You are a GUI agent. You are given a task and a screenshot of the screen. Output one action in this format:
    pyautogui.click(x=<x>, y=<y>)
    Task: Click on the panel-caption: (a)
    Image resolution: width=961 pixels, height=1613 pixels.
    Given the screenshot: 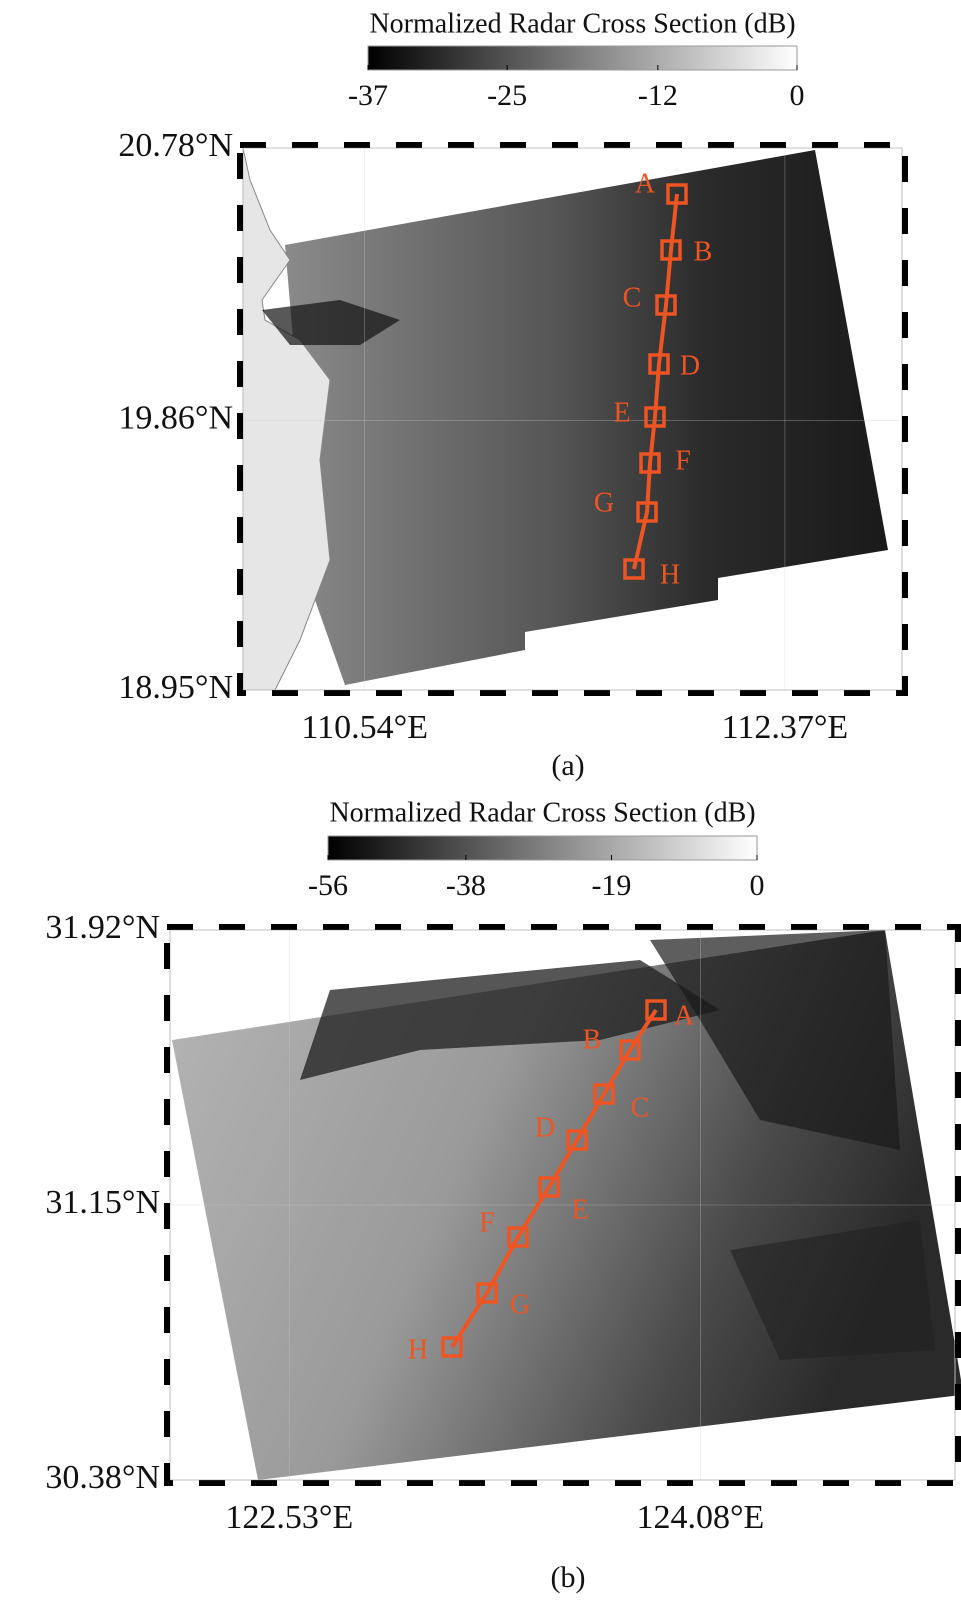 What is the action you would take?
    pyautogui.click(x=567, y=765)
    